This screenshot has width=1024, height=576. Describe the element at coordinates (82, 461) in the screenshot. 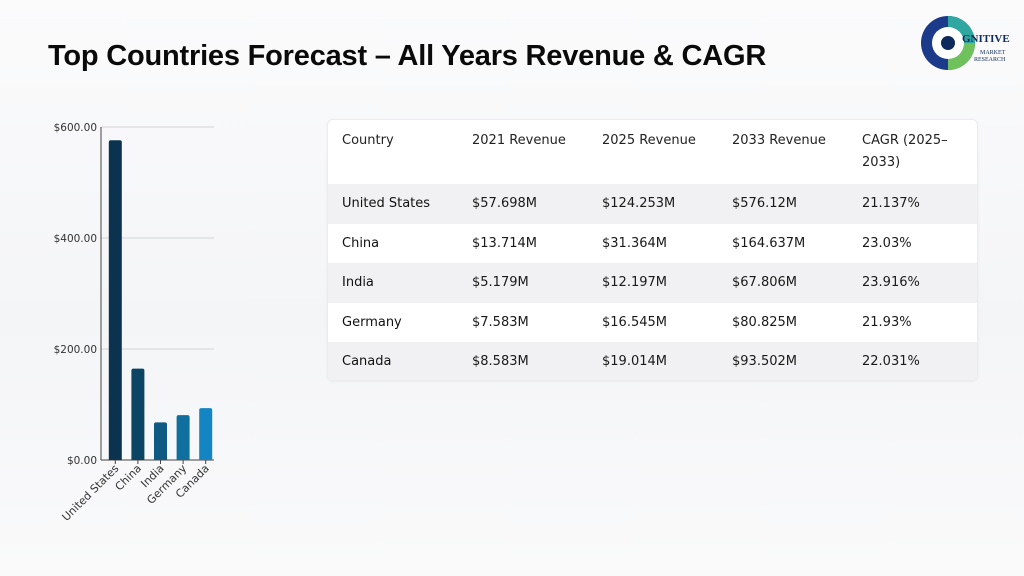

I see `y-tick-label: $0.00` at that location.